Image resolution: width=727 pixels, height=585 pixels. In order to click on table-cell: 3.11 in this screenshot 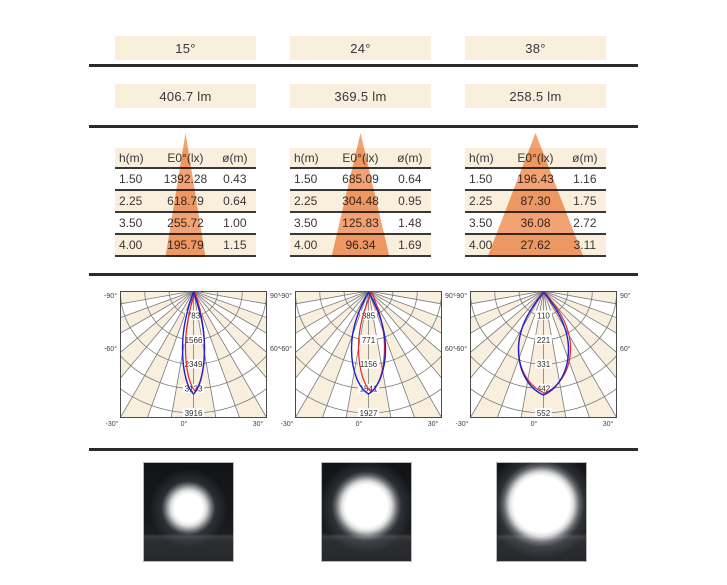, I will do `click(585, 245)`.